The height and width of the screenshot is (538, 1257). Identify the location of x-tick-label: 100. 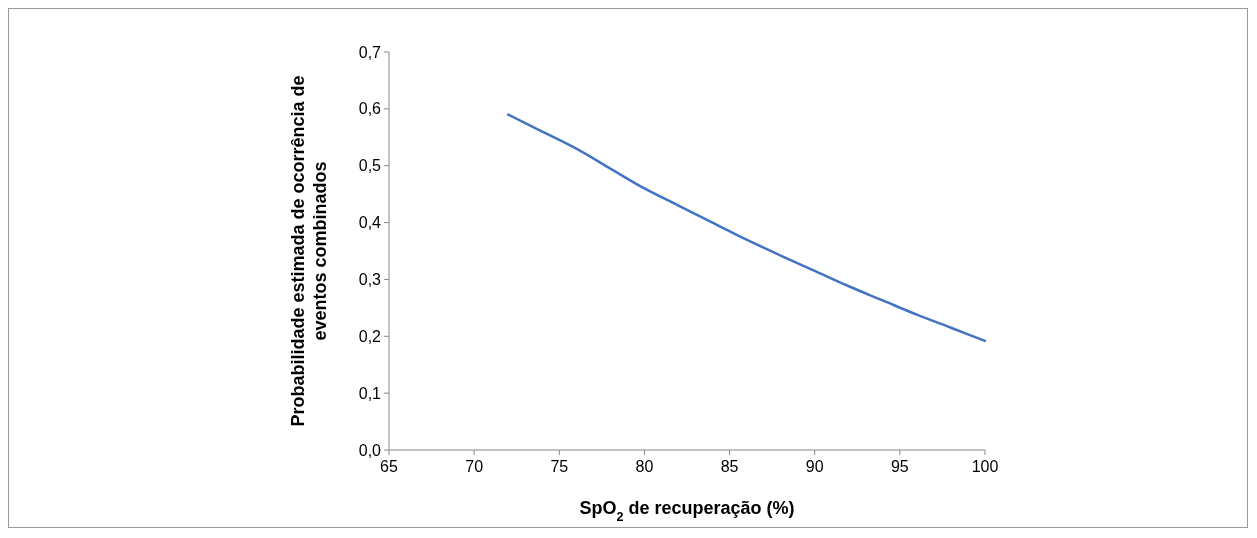
(985, 466).